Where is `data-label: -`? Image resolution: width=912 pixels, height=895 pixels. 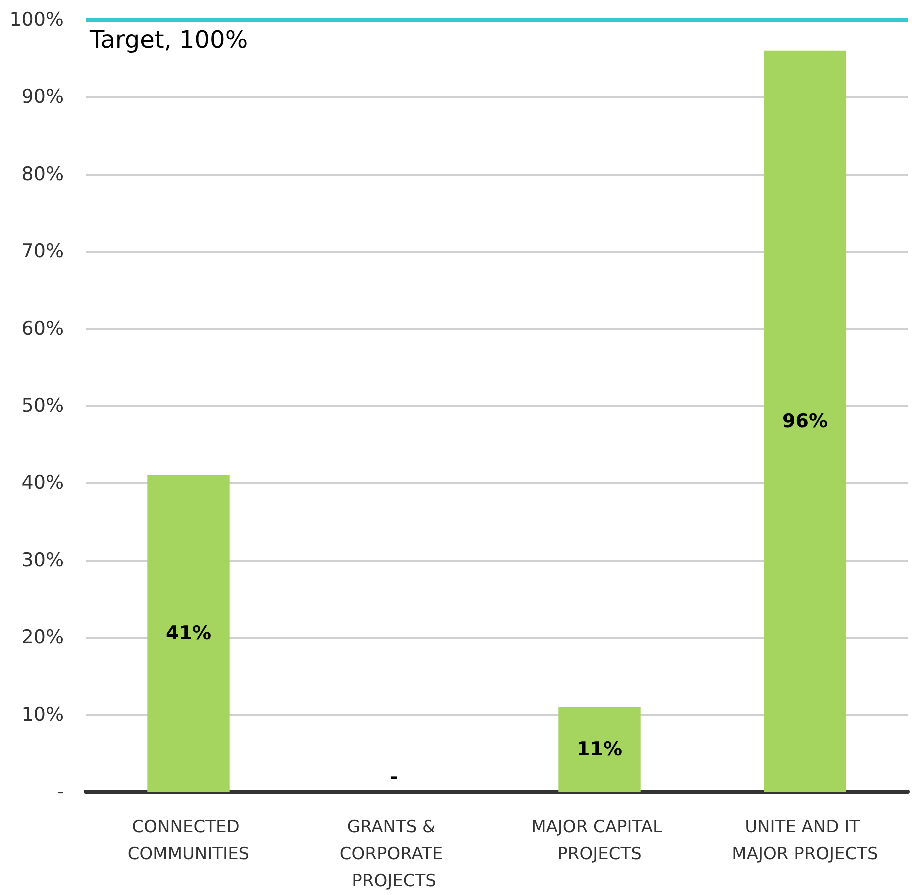
data-label: - is located at coordinates (394, 777).